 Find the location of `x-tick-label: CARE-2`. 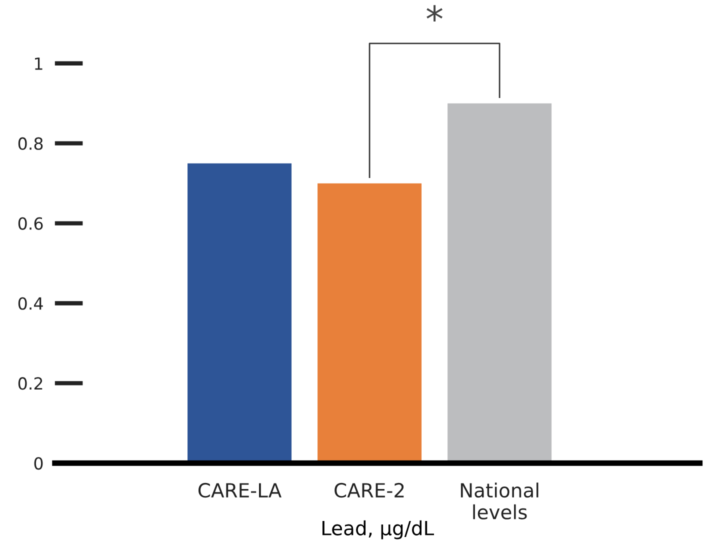

x-tick-label: CARE-2 is located at coordinates (369, 490).